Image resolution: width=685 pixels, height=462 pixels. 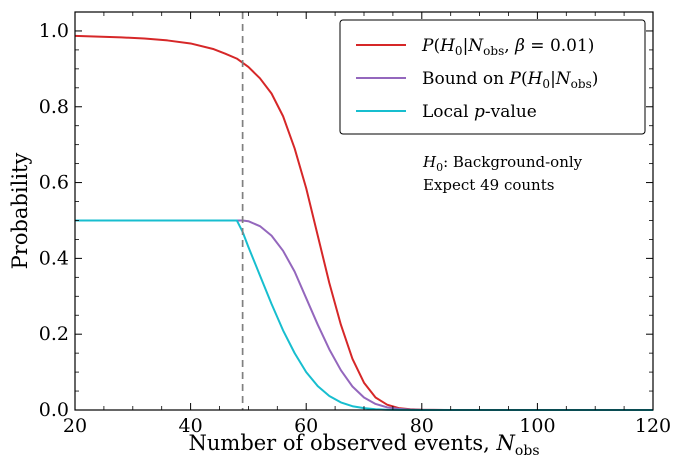 What do you see at coordinates (546, 84) in the screenshot?
I see `legend-1-h-sub: 0` at bounding box center [546, 84].